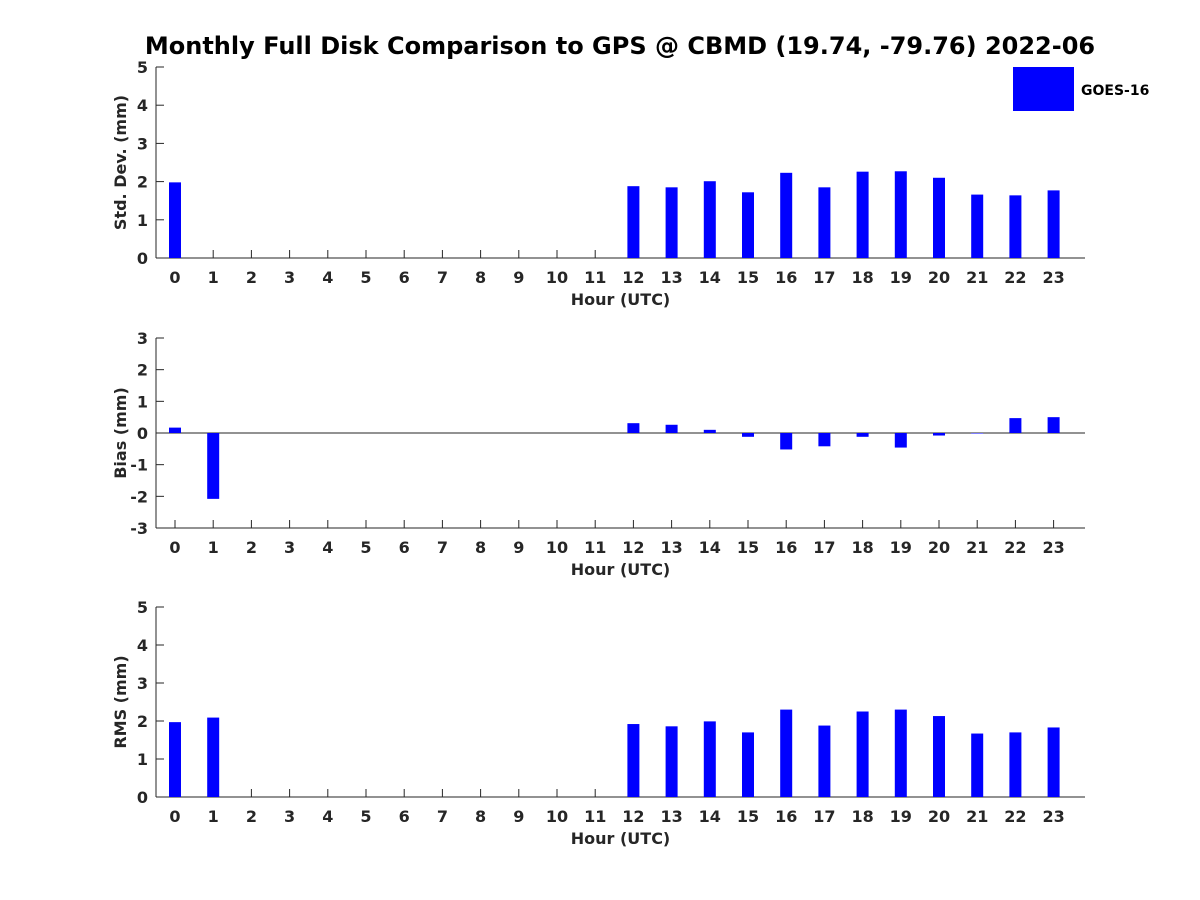  What do you see at coordinates (142, 797) in the screenshot?
I see `rms-y-tick-label: 0` at bounding box center [142, 797].